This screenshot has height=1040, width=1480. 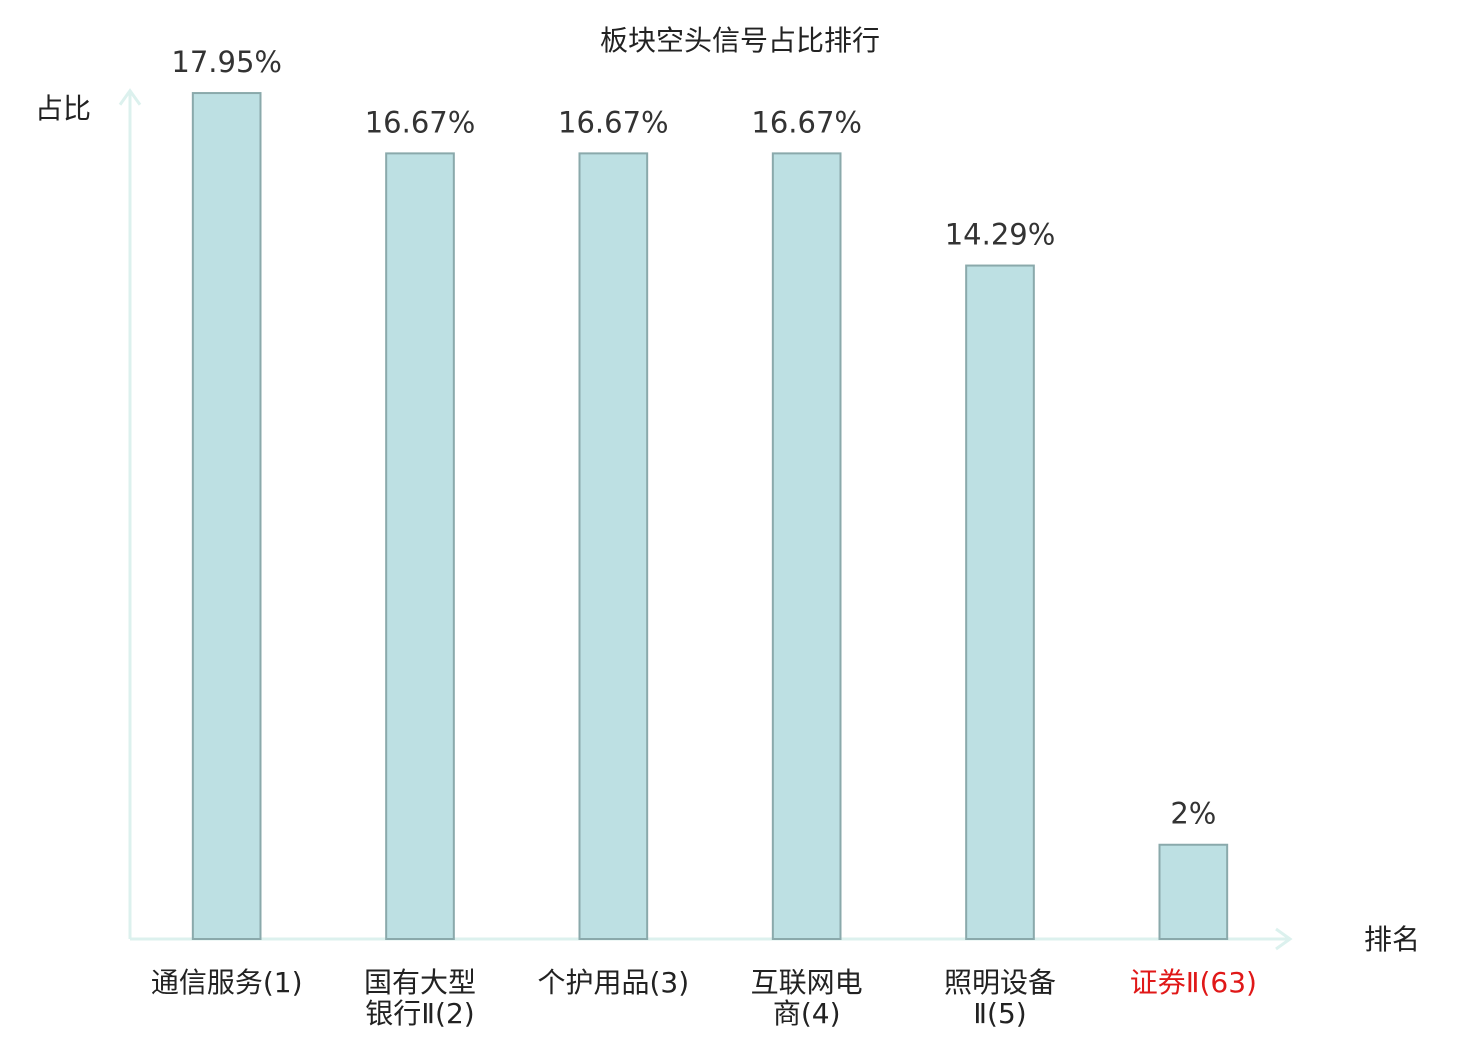 What do you see at coordinates (226, 62) in the screenshot?
I see `value-label: 17.95%` at bounding box center [226, 62].